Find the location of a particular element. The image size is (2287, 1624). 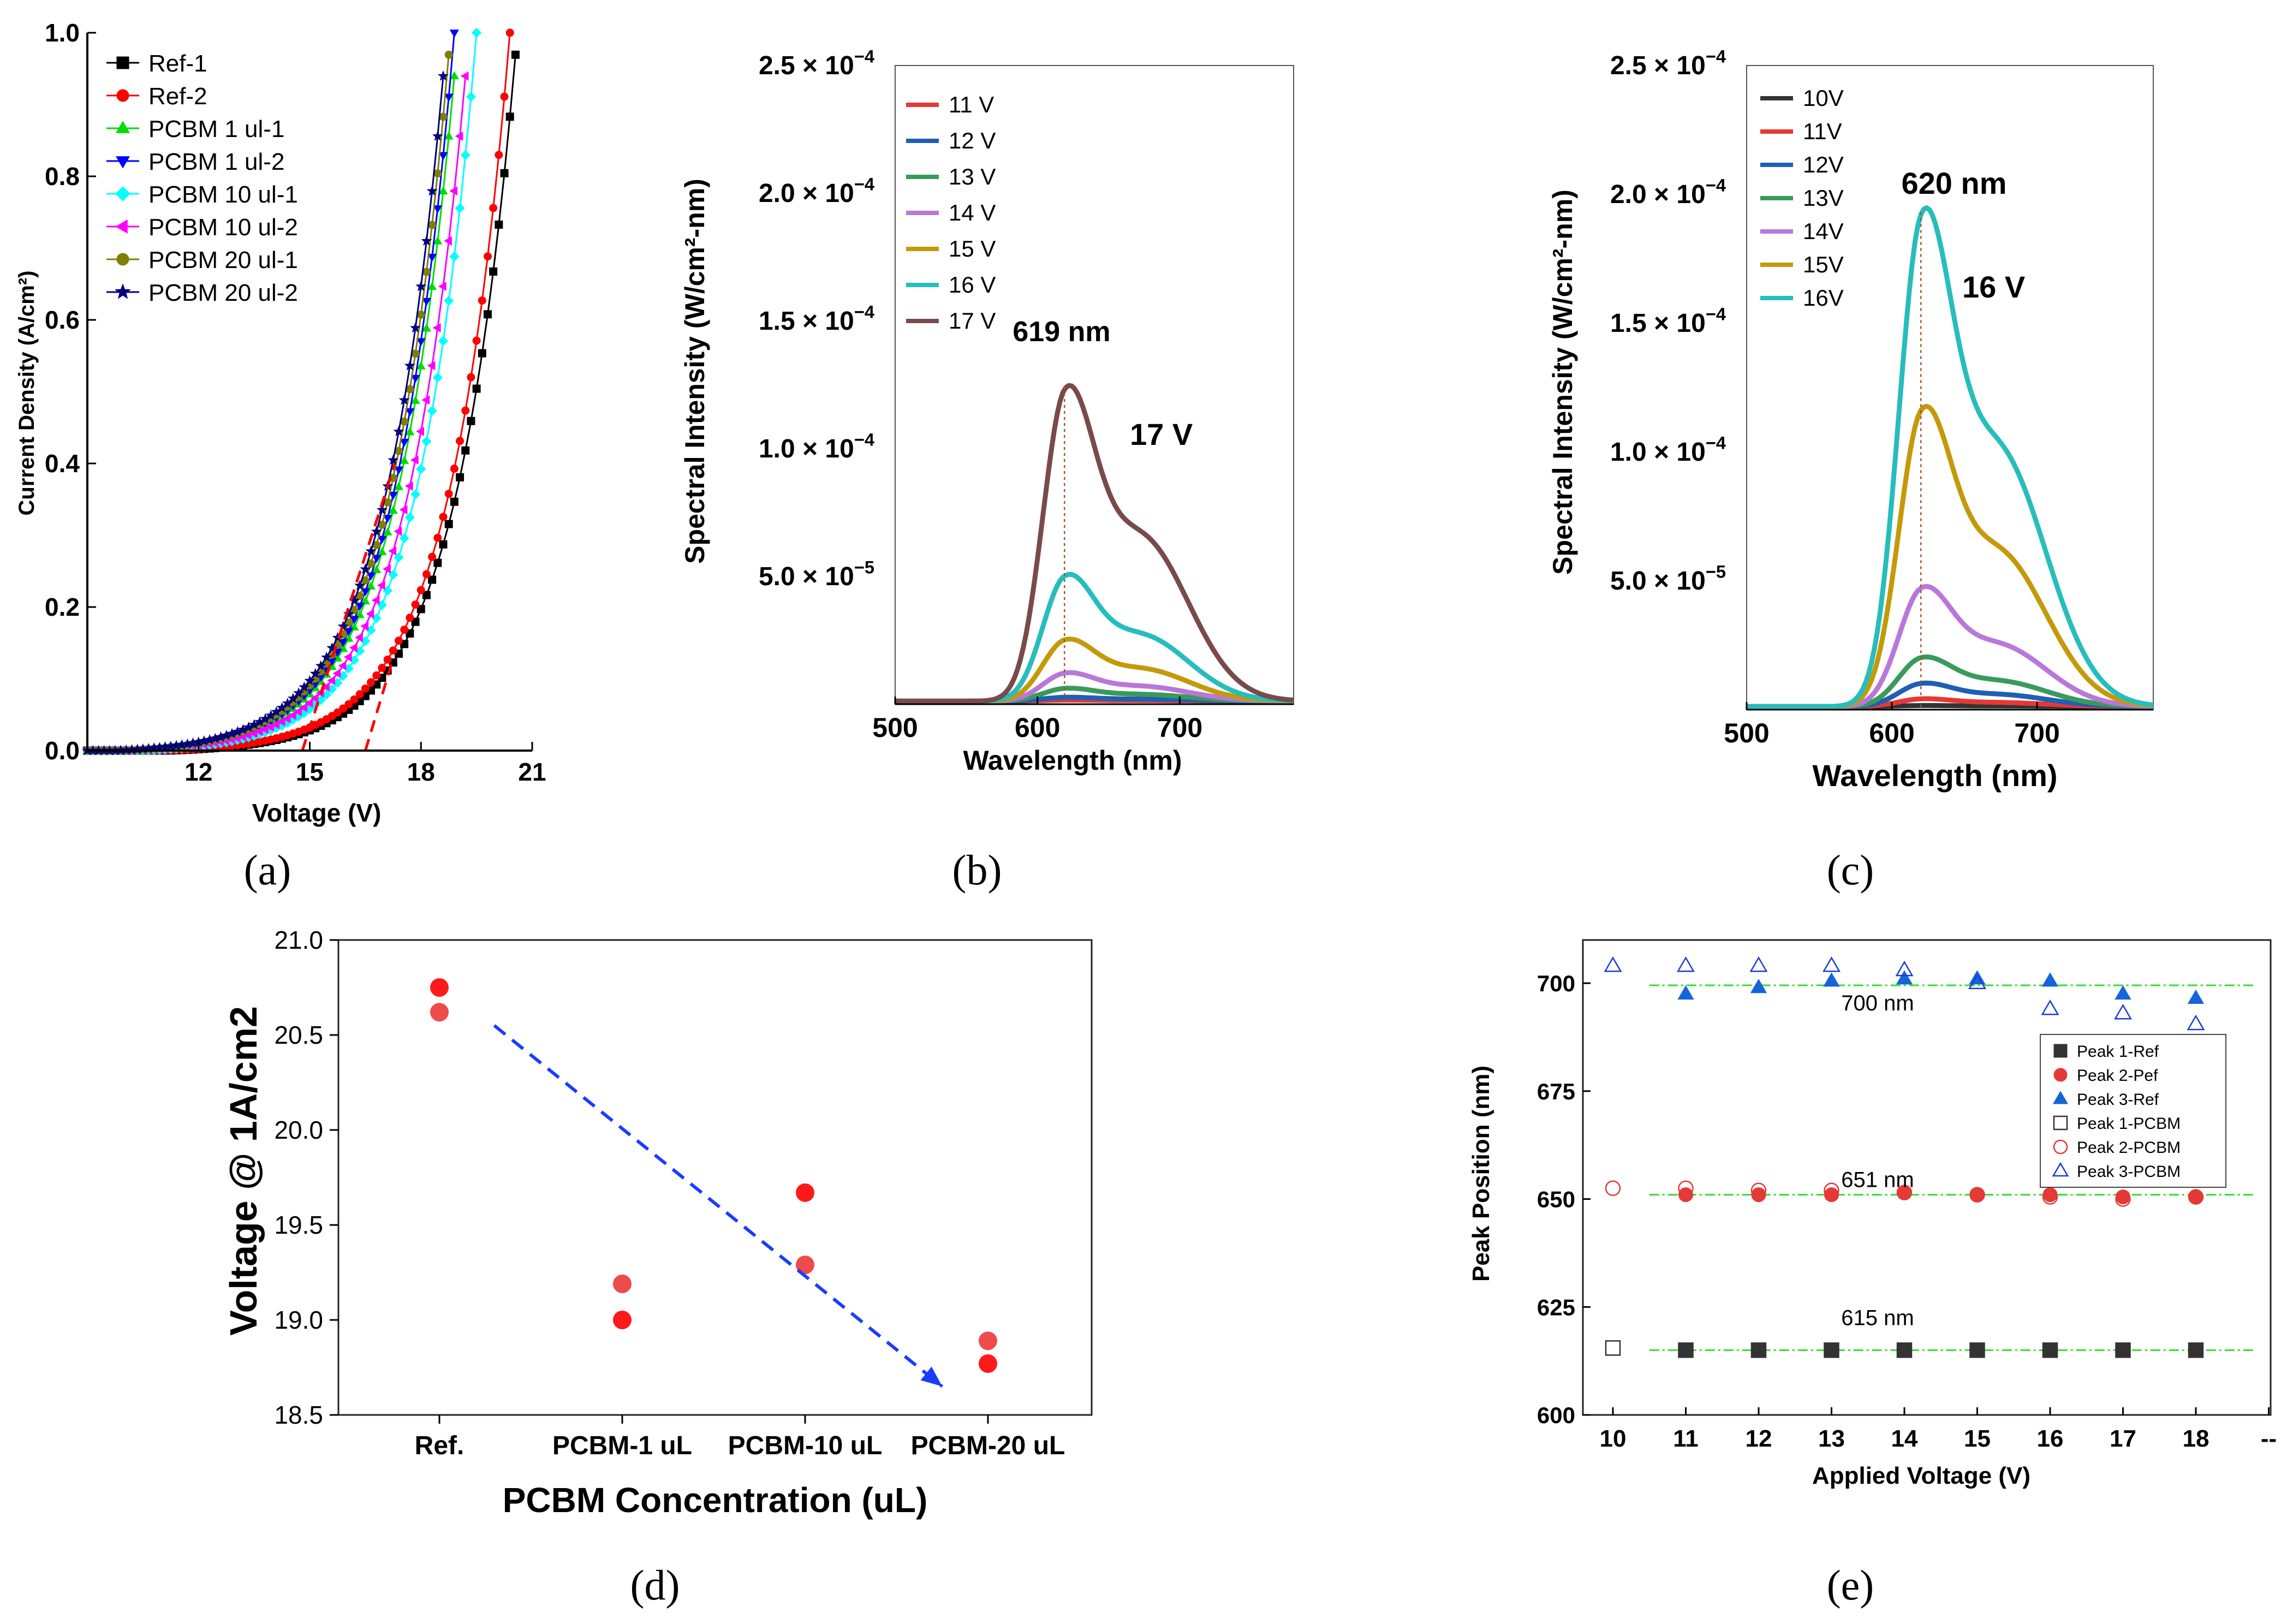

x-tick-label: PCBM-10 uL is located at coordinates (805, 1445).